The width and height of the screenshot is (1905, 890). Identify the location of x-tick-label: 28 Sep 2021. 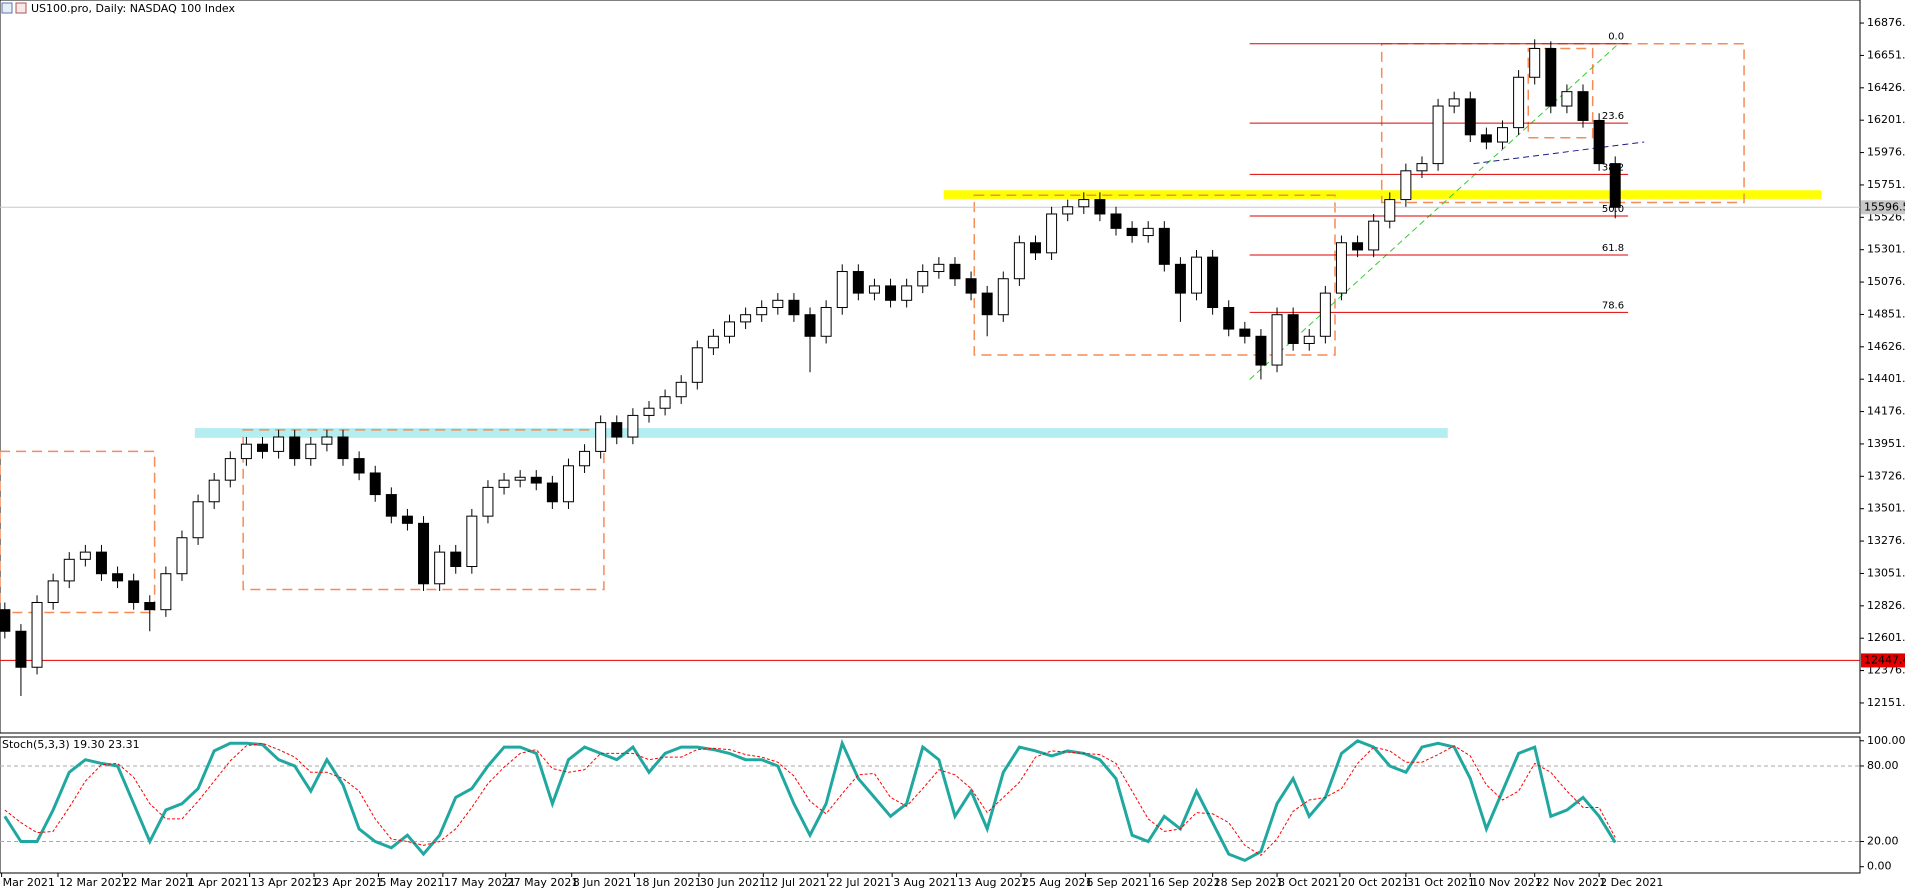
(1249, 882).